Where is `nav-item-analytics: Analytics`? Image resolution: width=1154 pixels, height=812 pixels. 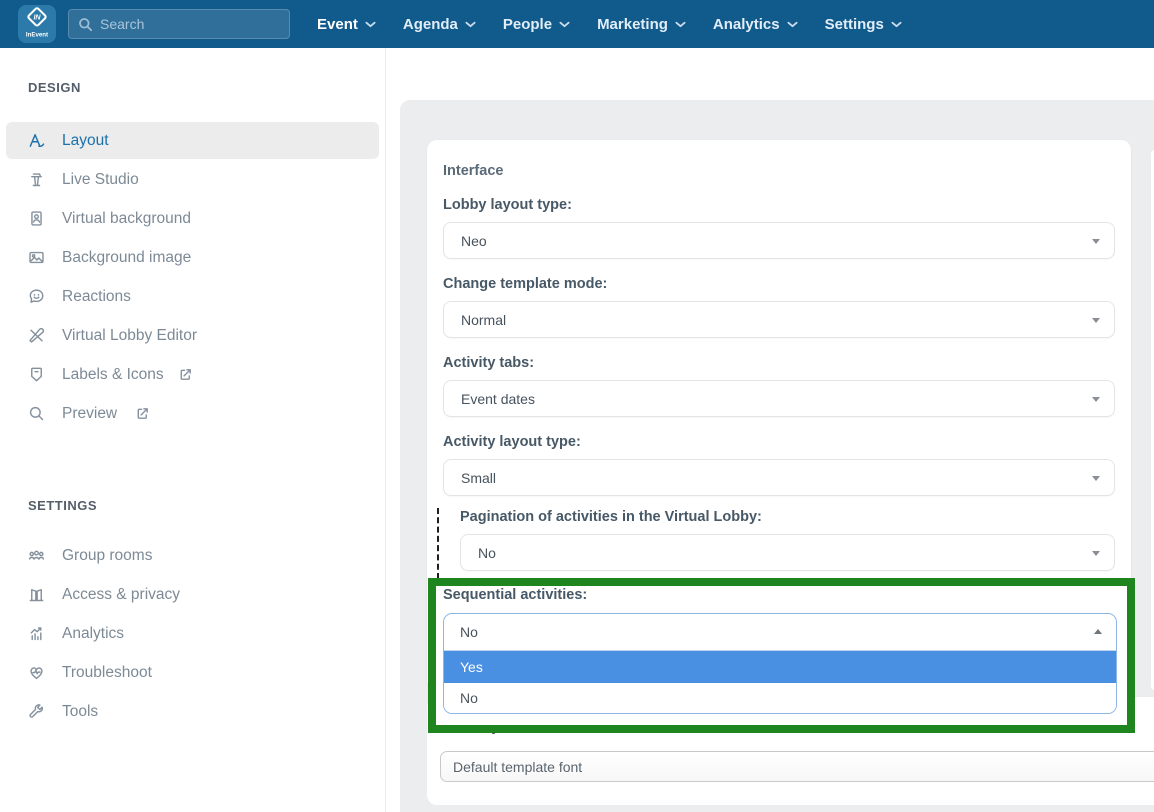 nav-item-analytics: Analytics is located at coordinates (755, 24).